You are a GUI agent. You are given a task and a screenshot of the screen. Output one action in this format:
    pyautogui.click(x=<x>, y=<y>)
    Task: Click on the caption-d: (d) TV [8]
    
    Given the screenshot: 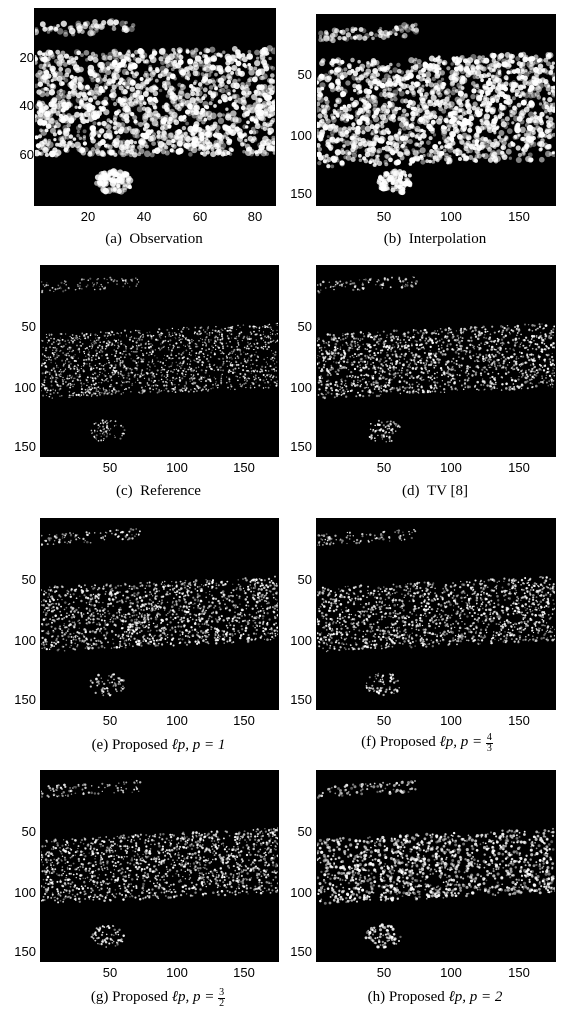 What is the action you would take?
    pyautogui.click(x=435, y=491)
    